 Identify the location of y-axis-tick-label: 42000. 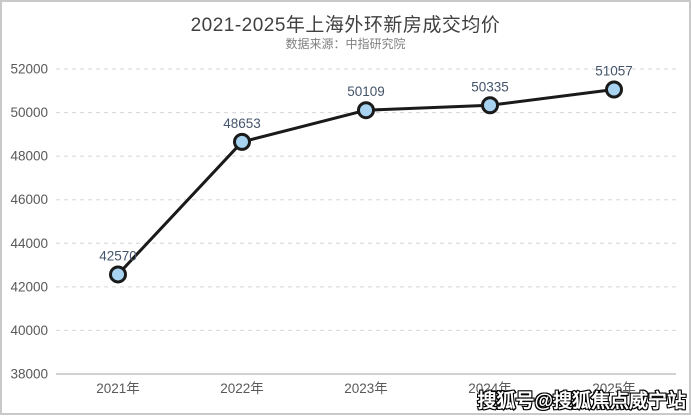
(29, 286).